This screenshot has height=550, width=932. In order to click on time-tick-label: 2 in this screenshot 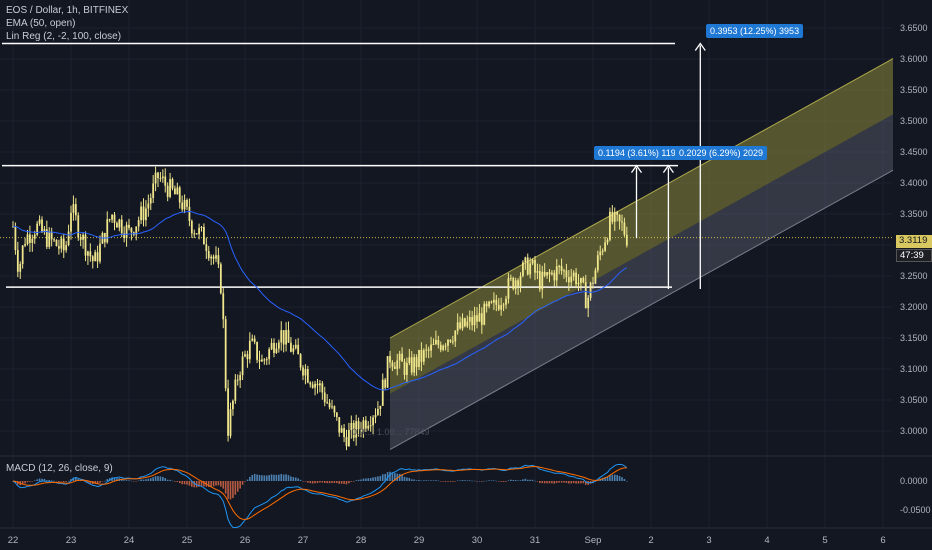, I will do `click(650, 540)`.